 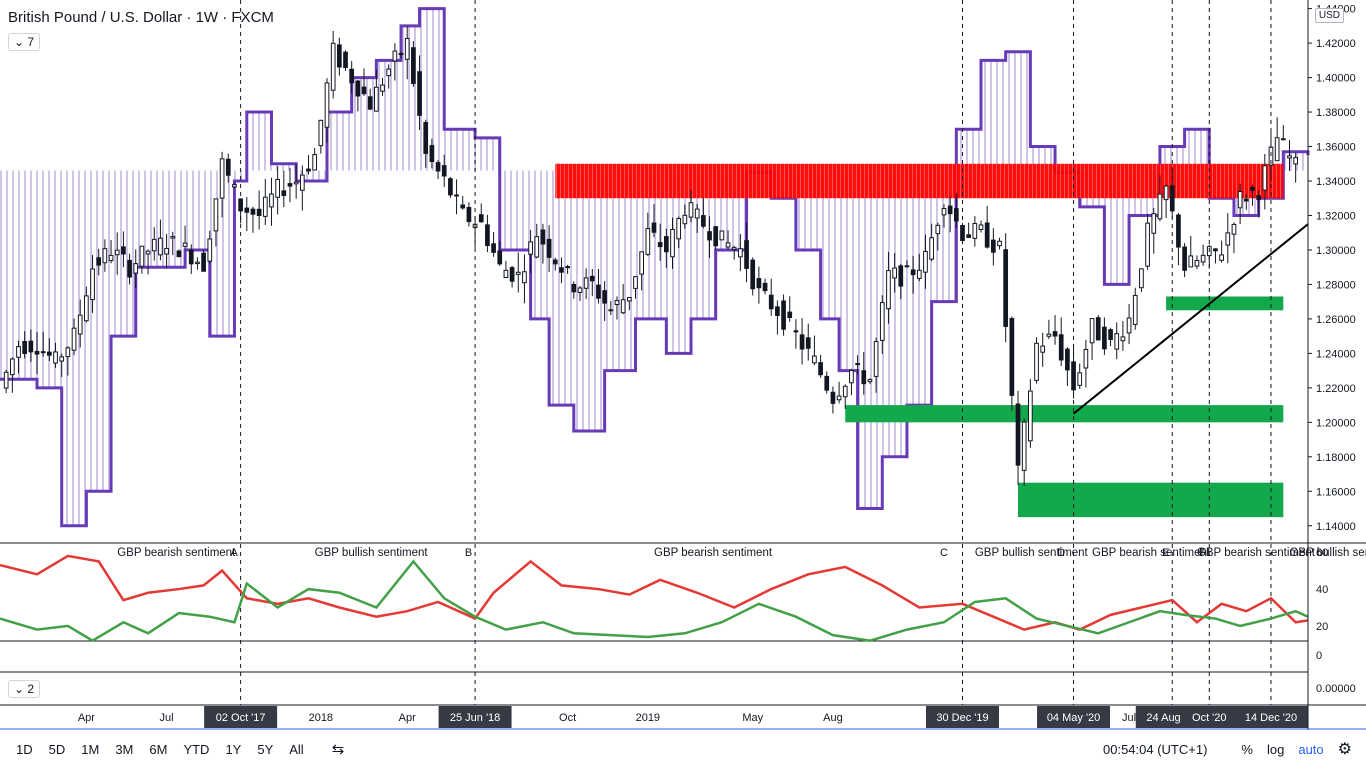 I want to click on log-toggle: log, so click(x=1275, y=749).